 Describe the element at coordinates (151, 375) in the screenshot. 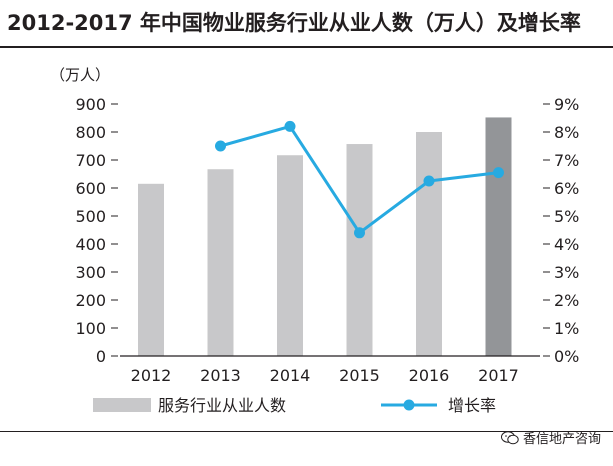

I see `x-tick-label: 2012` at that location.